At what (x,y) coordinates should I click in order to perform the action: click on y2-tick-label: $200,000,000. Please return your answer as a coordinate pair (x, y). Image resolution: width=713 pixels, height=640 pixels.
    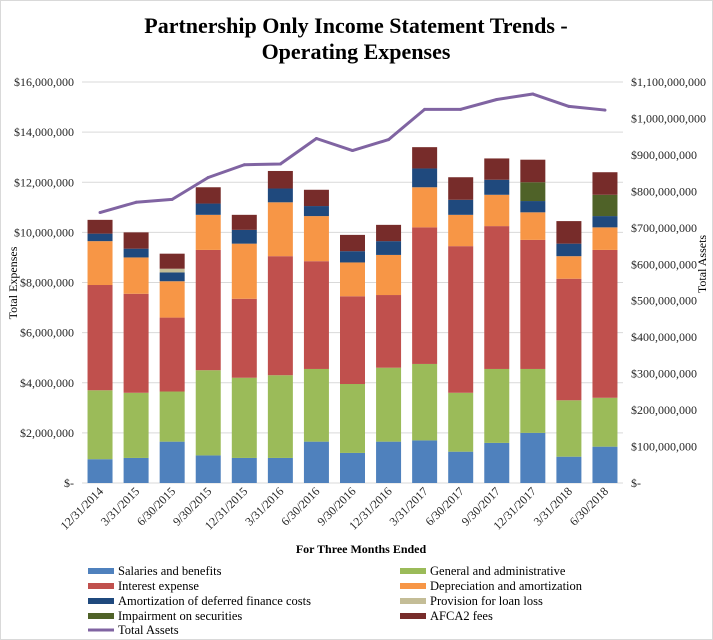
    Looking at the image, I should click on (664, 410).